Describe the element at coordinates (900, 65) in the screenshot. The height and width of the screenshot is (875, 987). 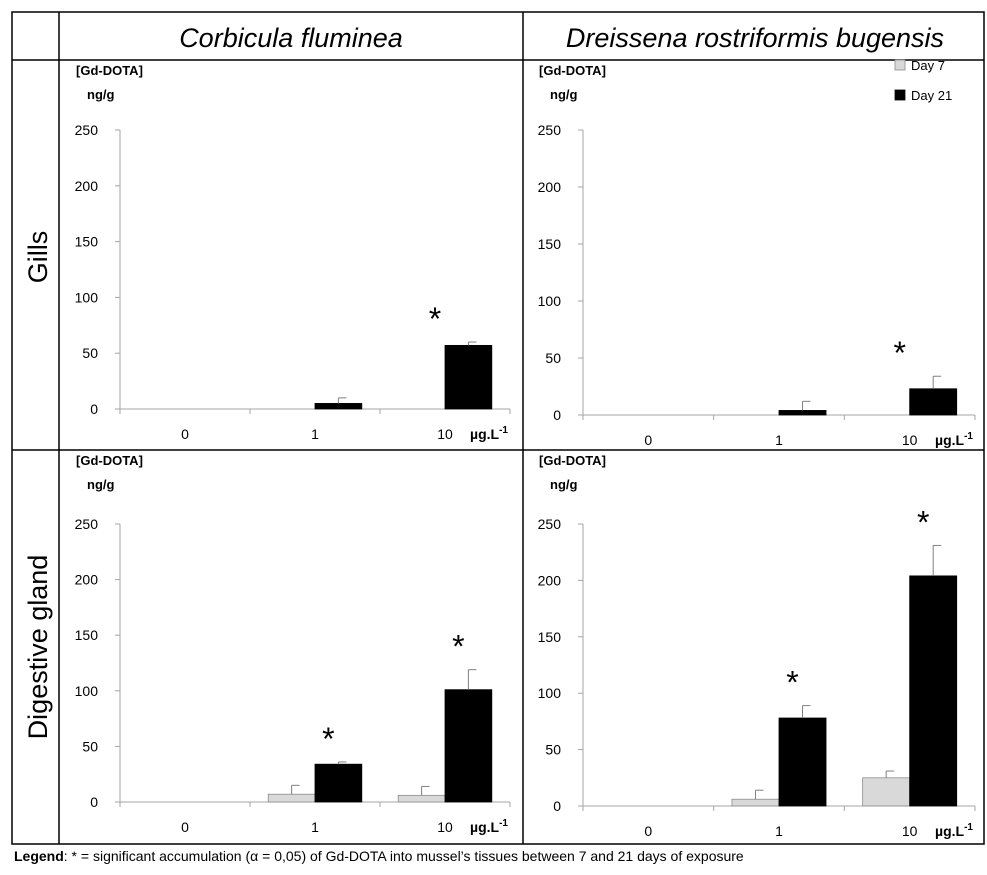
I see `legend-swatch-day7` at that location.